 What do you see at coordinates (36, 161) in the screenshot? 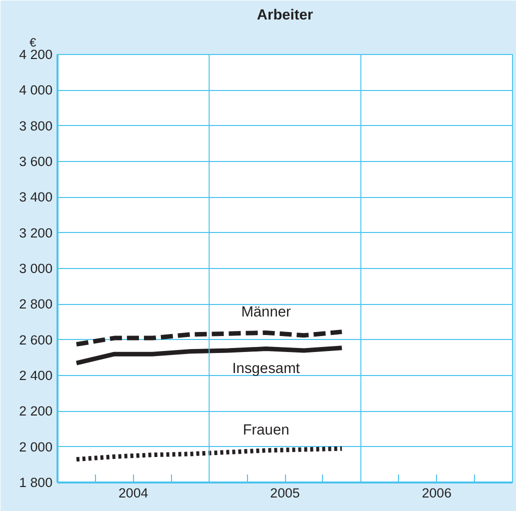
I see `y-tick-label: 3 600` at bounding box center [36, 161].